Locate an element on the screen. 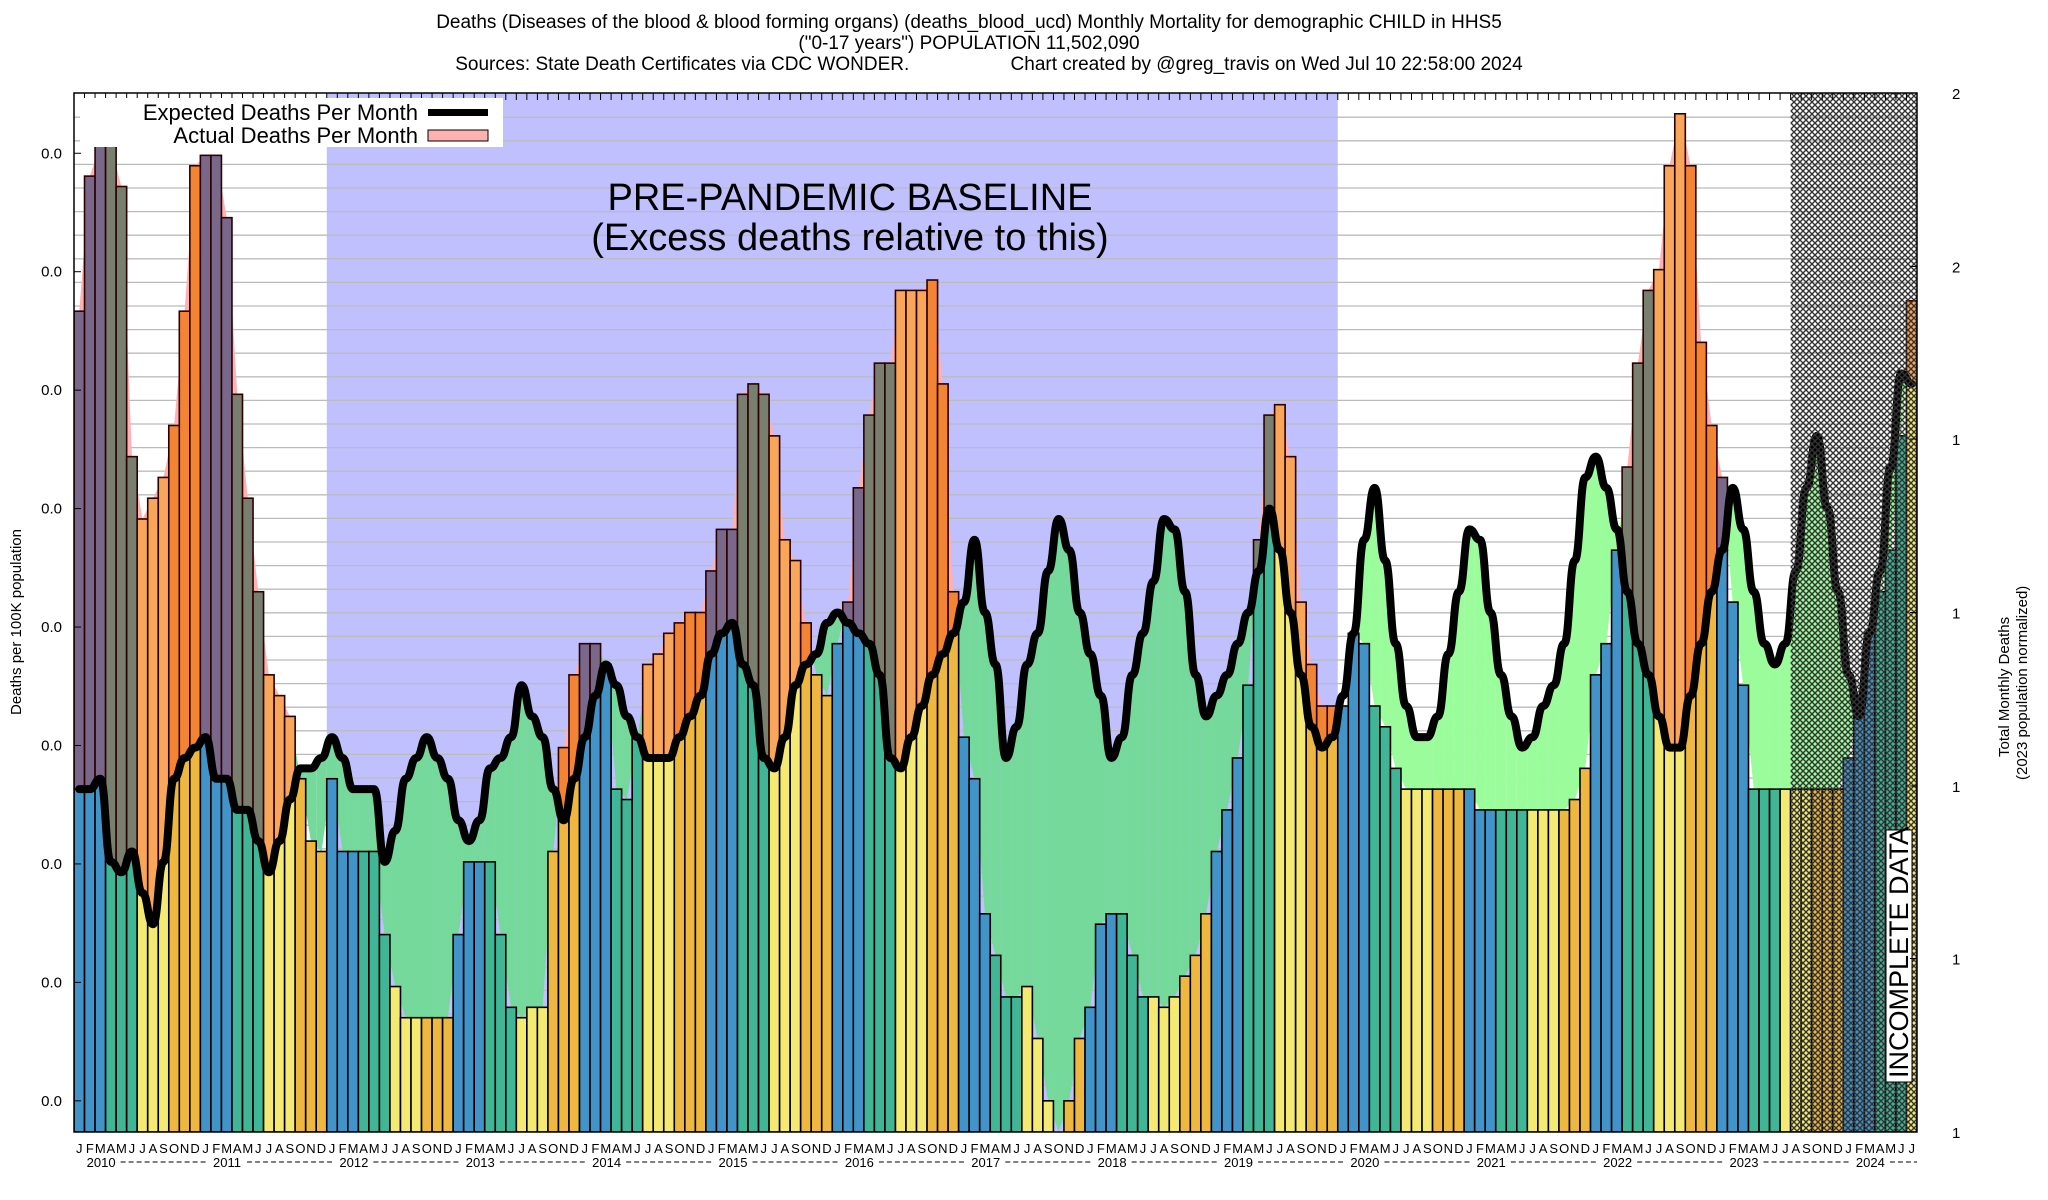 Image resolution: width=2048 pixels, height=1200 pixels. year-tick-label: 2020 is located at coordinates (1364, 1162).